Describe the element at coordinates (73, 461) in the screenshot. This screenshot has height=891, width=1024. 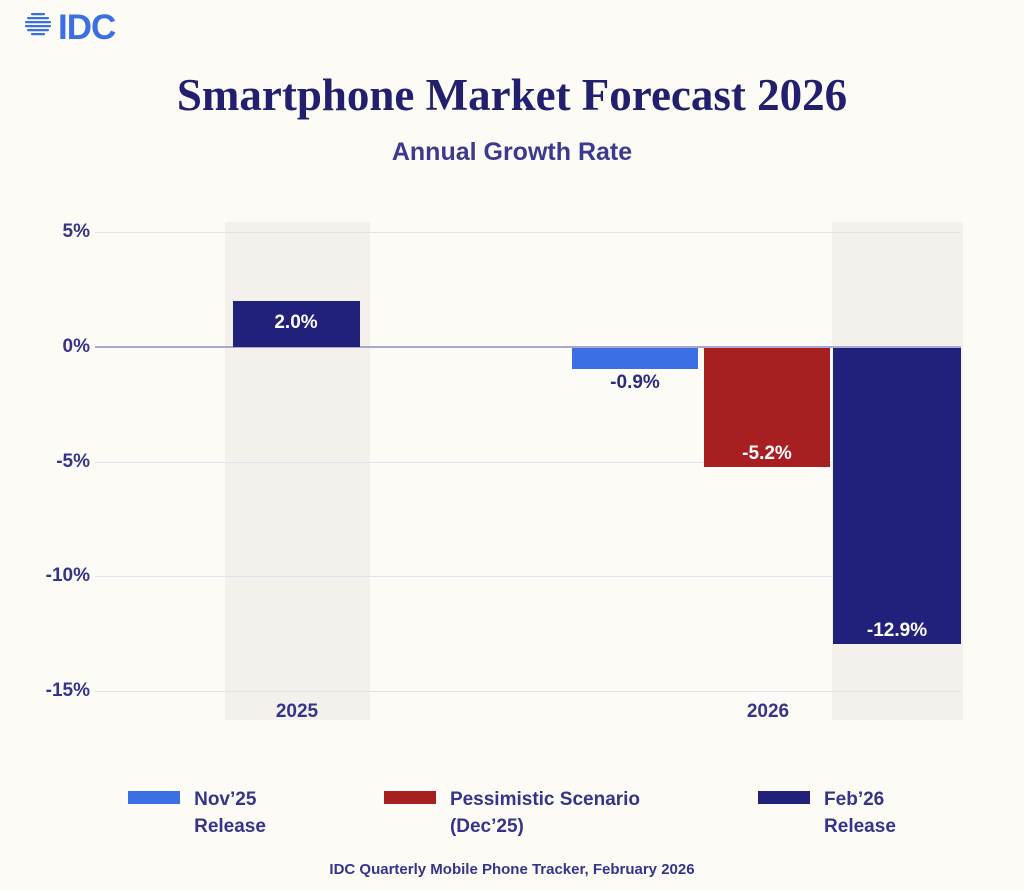
I see `ytick-label-minus5: -5%` at that location.